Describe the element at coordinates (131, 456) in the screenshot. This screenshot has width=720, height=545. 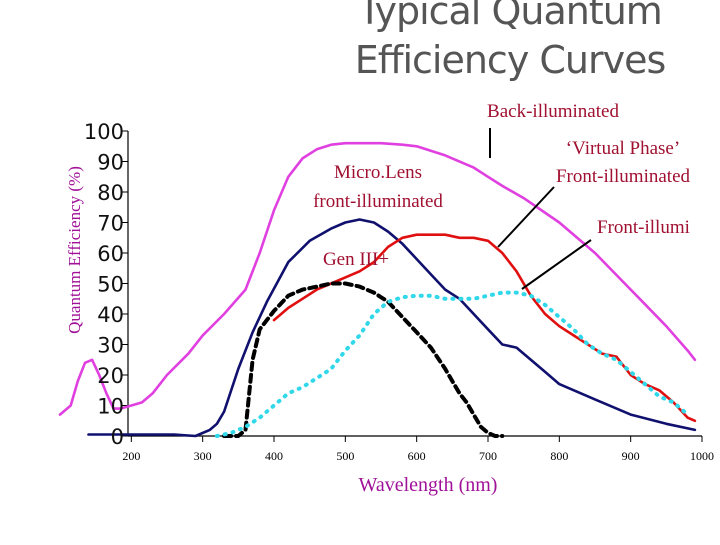
I see `x-tick-label: 200` at that location.